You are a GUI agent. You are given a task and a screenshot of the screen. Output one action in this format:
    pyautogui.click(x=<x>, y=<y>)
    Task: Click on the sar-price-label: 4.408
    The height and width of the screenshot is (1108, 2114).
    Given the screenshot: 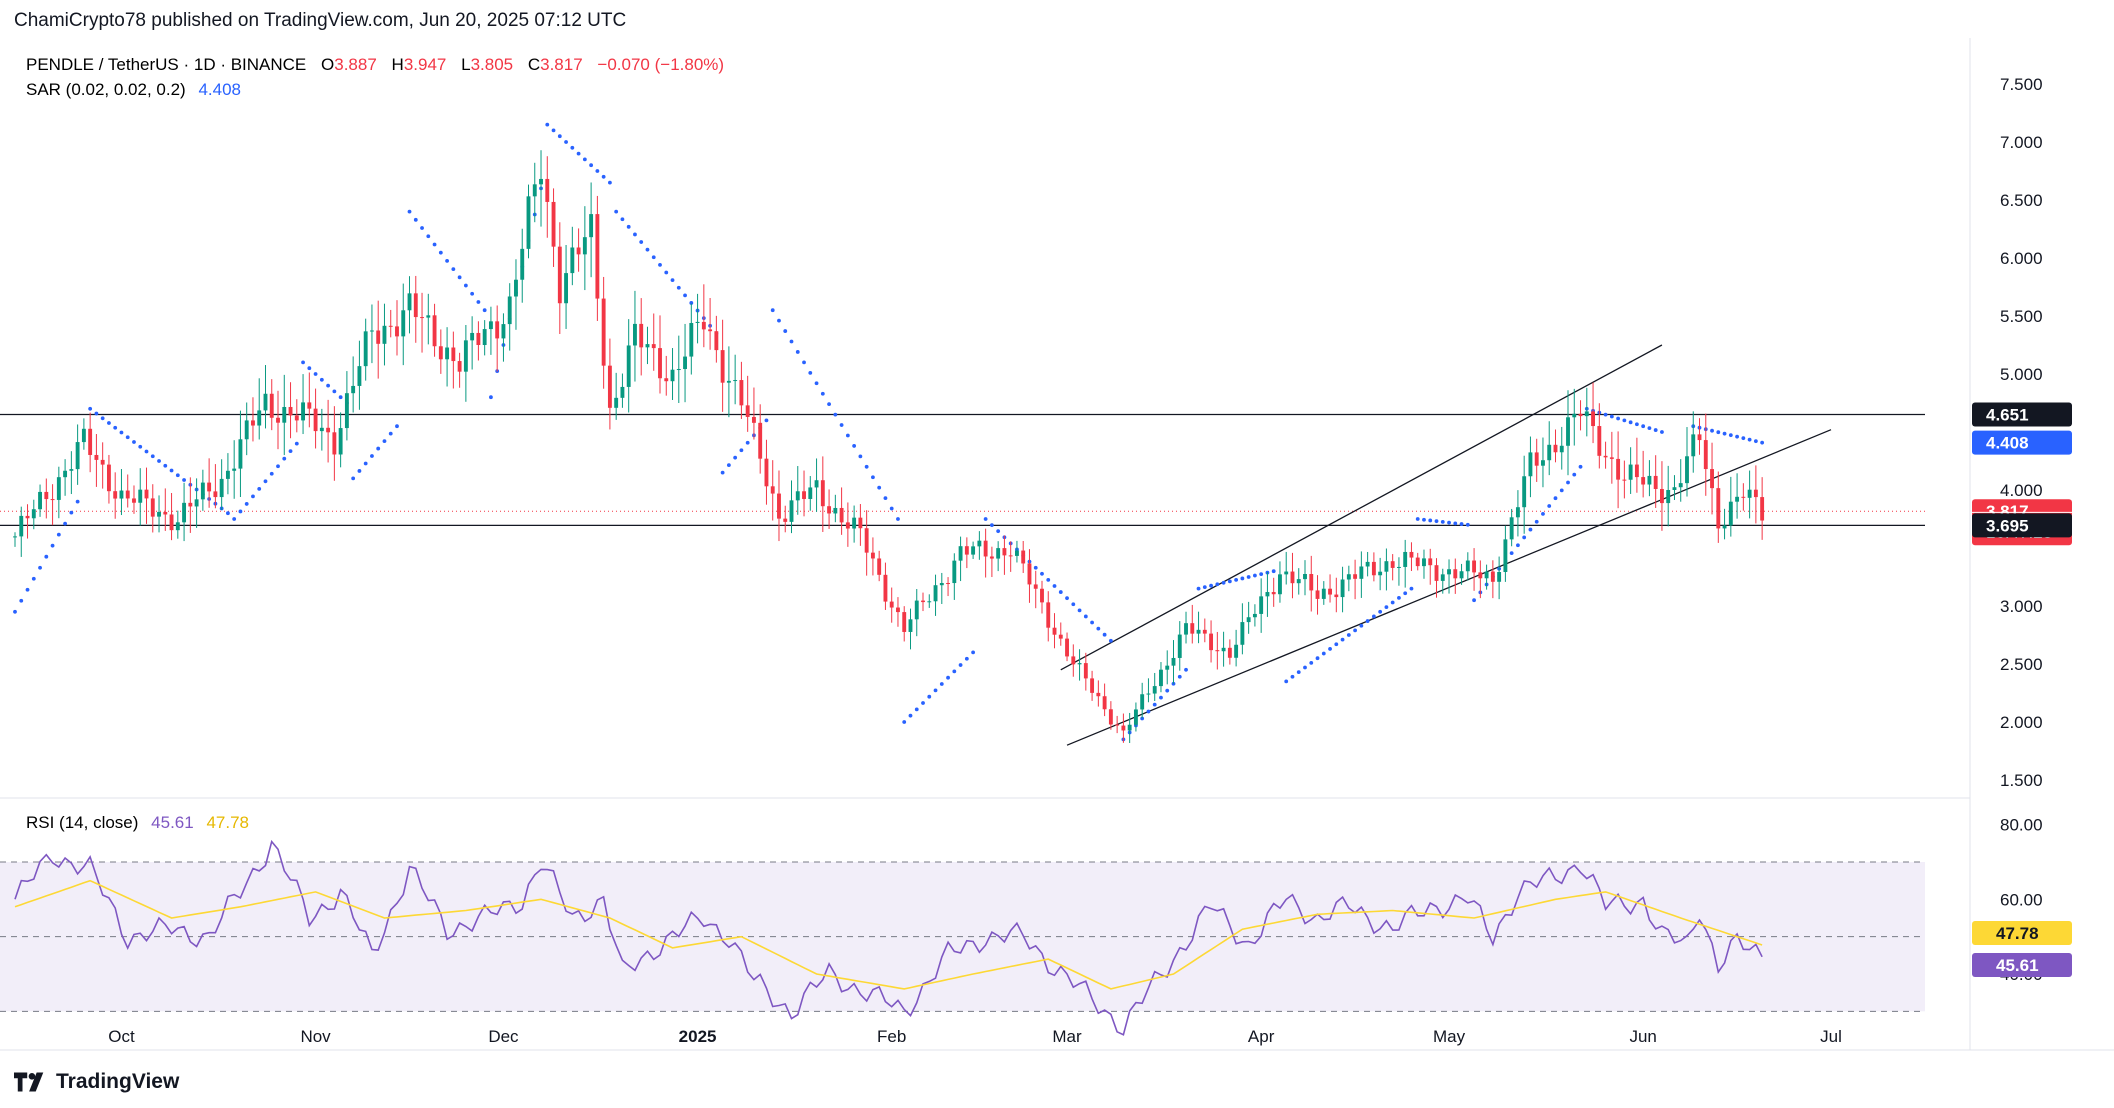 What is the action you would take?
    pyautogui.click(x=2007, y=443)
    